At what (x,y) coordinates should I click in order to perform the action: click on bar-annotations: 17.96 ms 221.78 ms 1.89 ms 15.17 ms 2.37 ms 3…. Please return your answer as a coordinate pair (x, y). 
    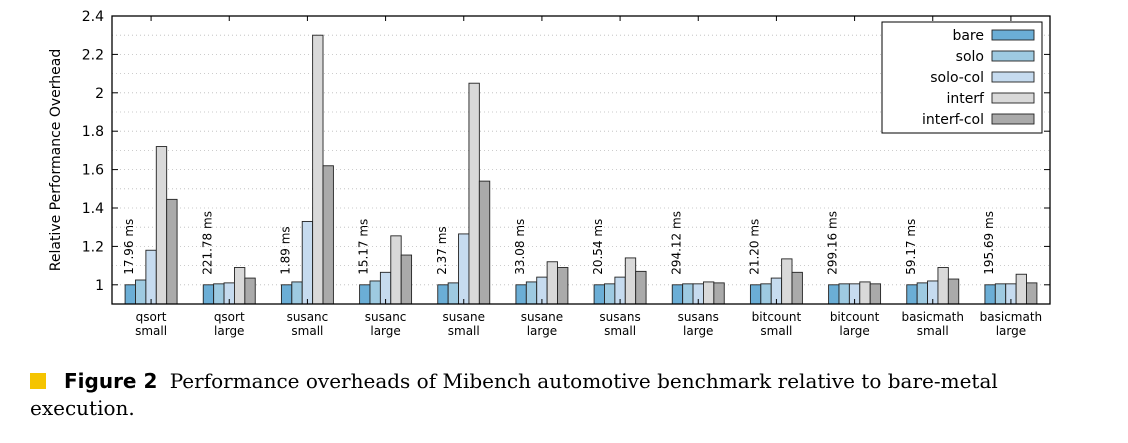
    Looking at the image, I should click on (559, 243).